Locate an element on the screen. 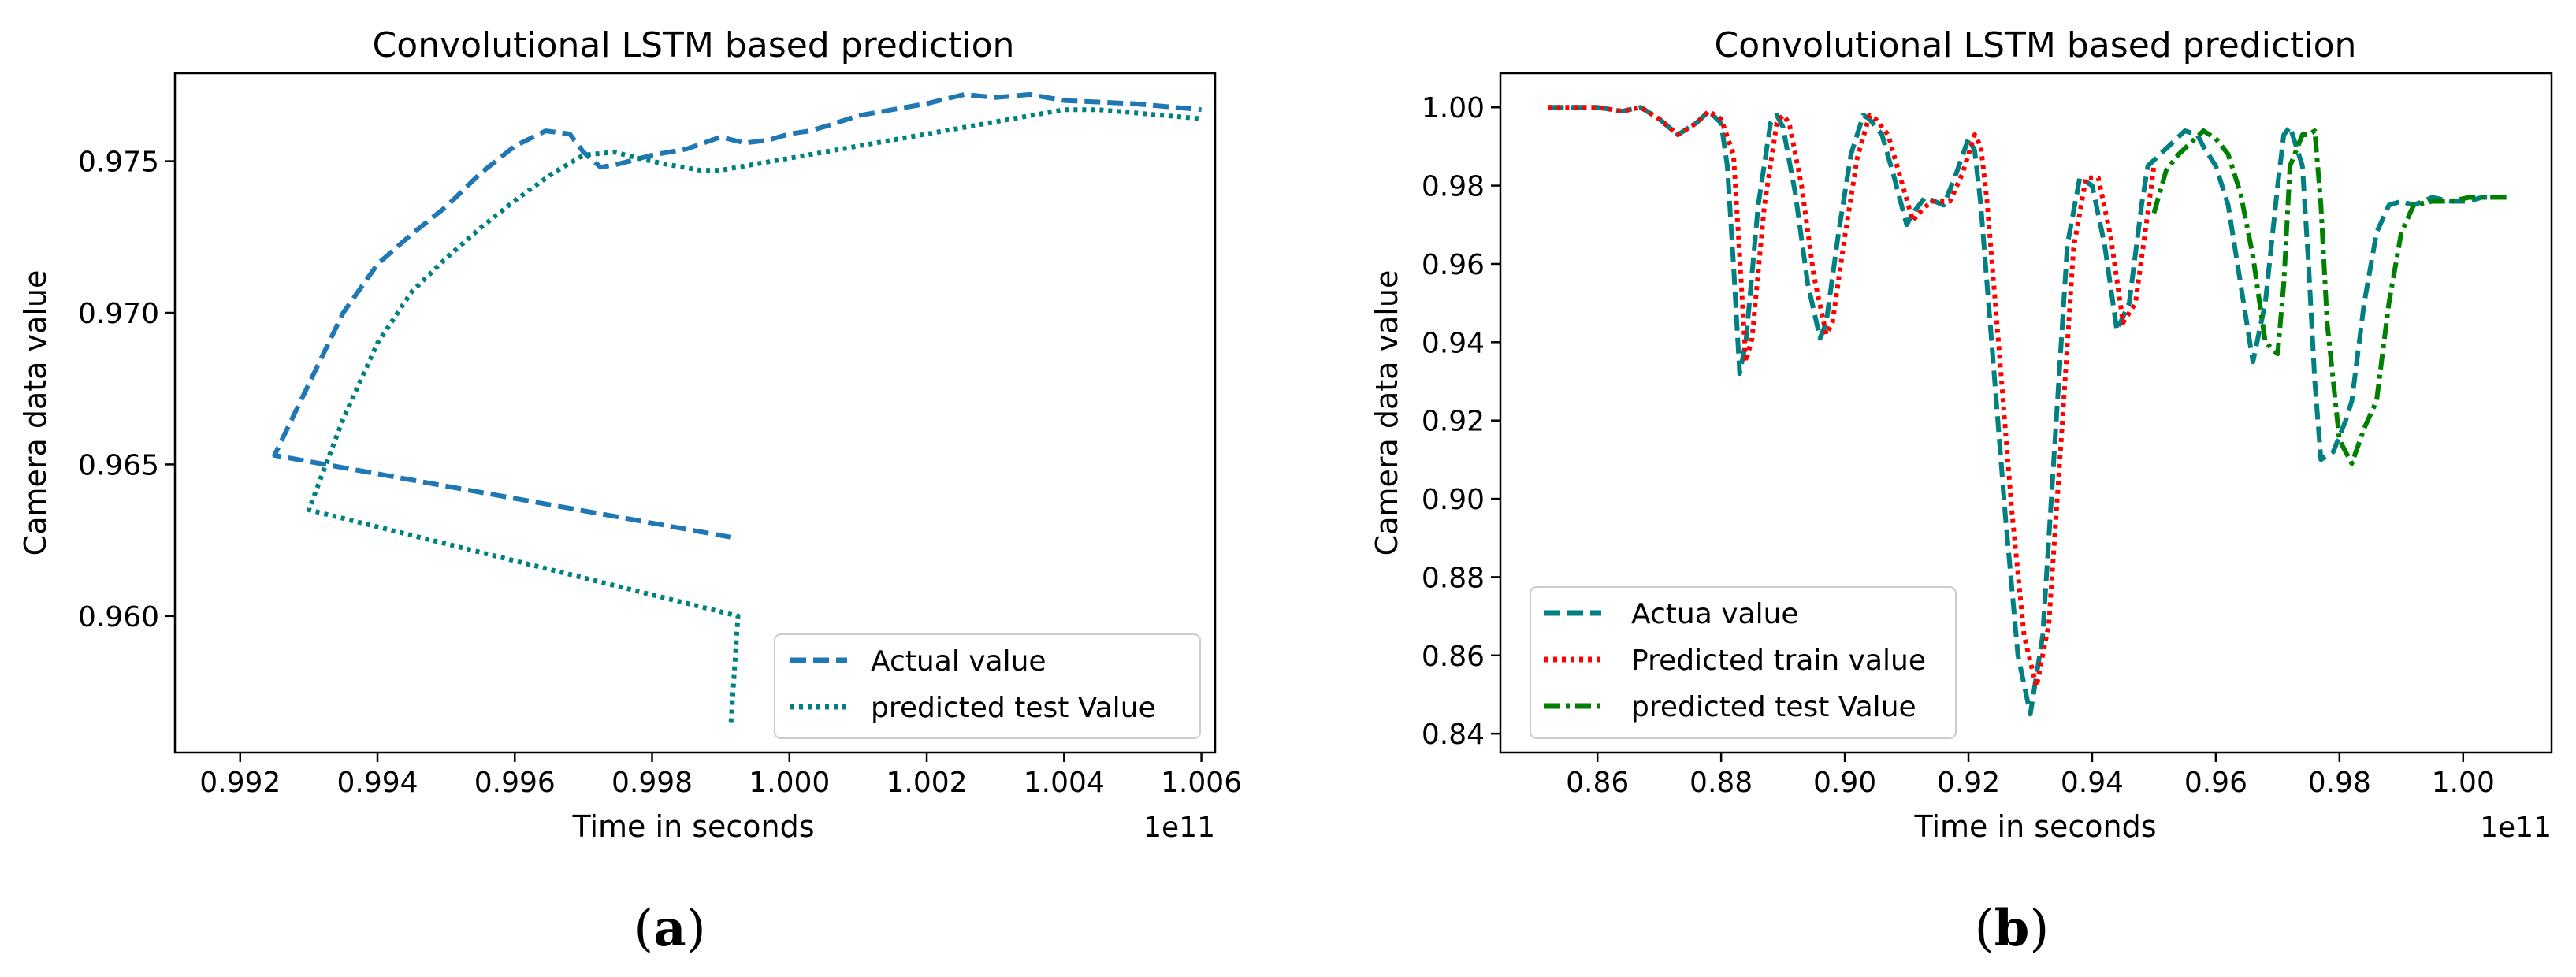 The image size is (2576, 977). caption-b: (b) is located at coordinates (2012, 929).